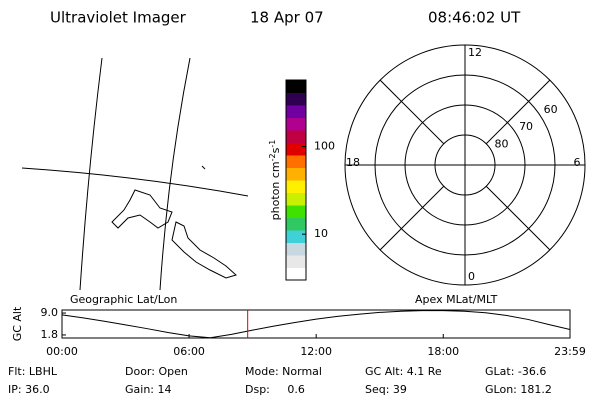  What do you see at coordinates (156, 371) in the screenshot?
I see `status-field: Door: Open` at bounding box center [156, 371].